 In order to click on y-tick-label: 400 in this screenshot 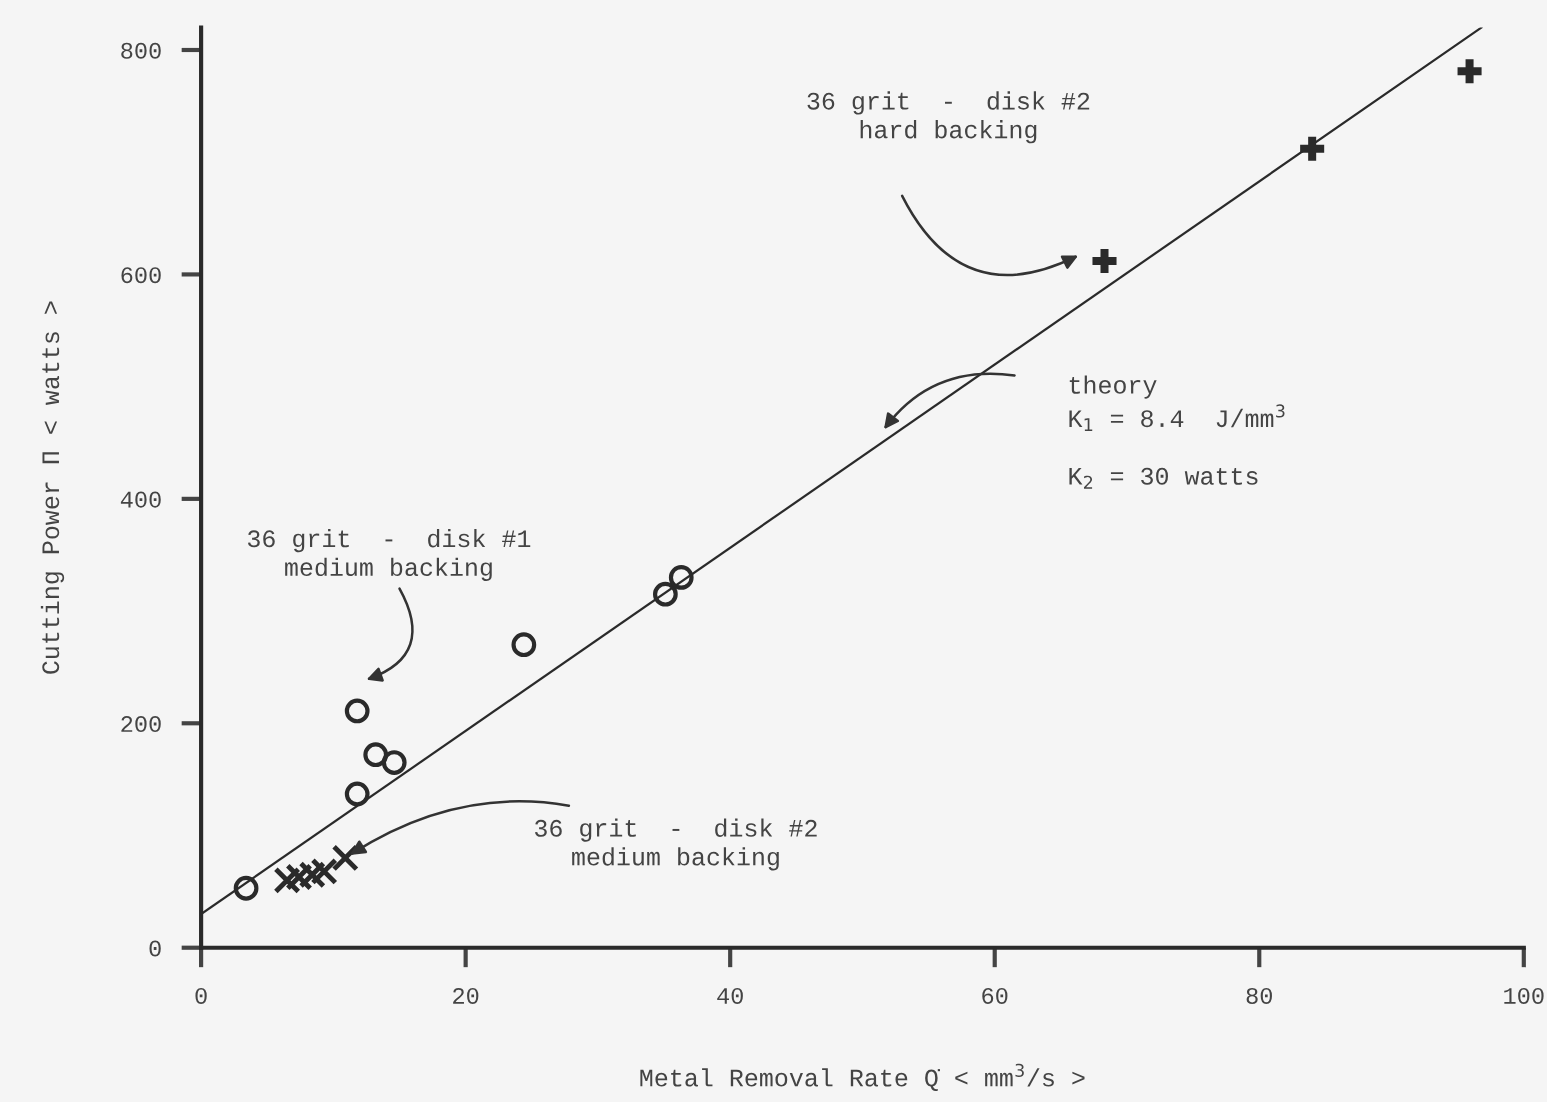, I will do `click(140, 499)`.